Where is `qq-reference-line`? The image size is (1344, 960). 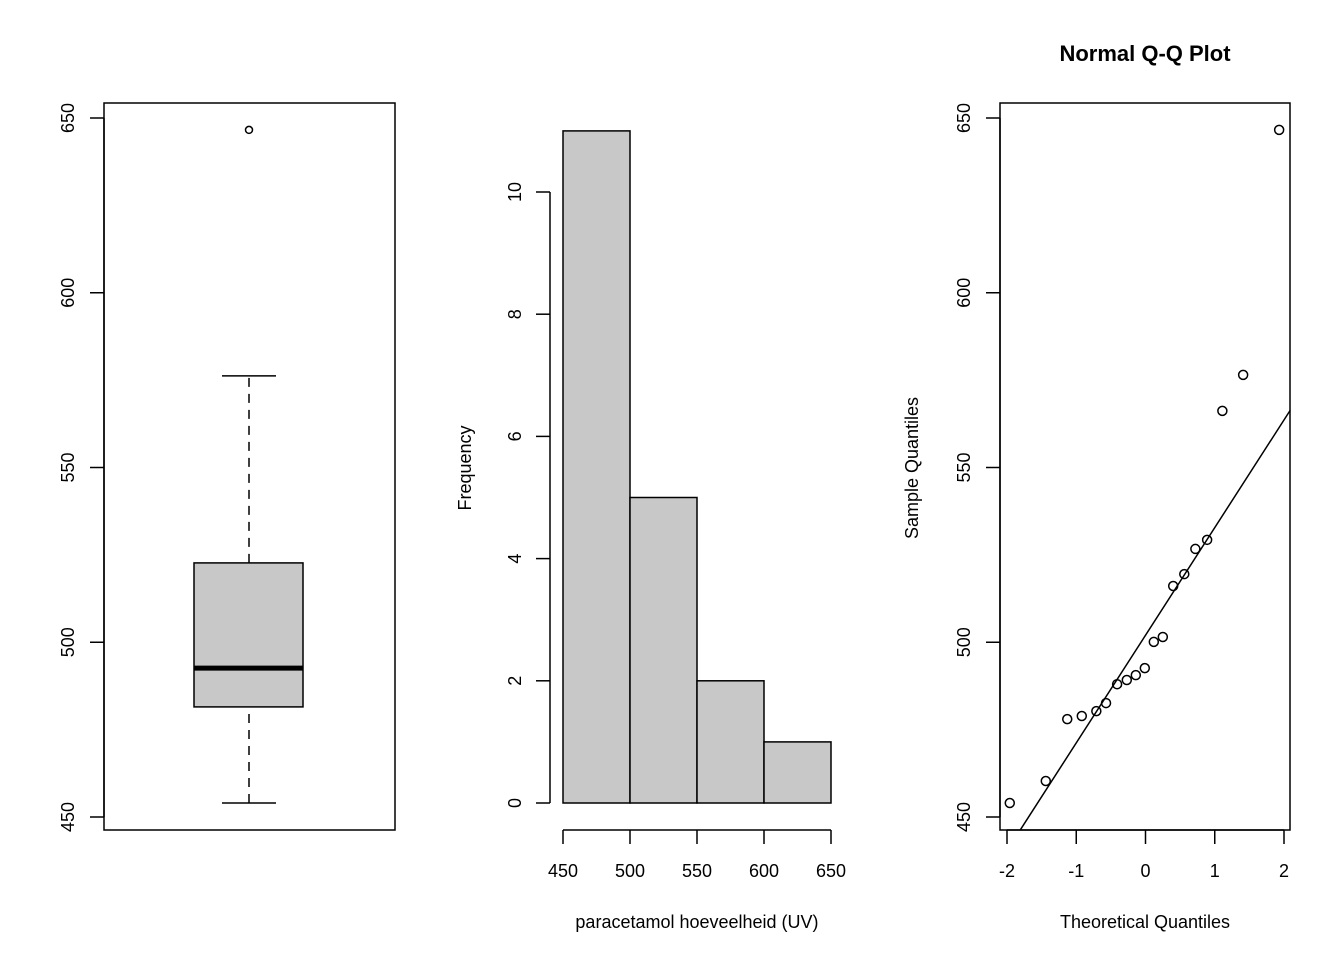
qq-reference-line is located at coordinates (1155, 620).